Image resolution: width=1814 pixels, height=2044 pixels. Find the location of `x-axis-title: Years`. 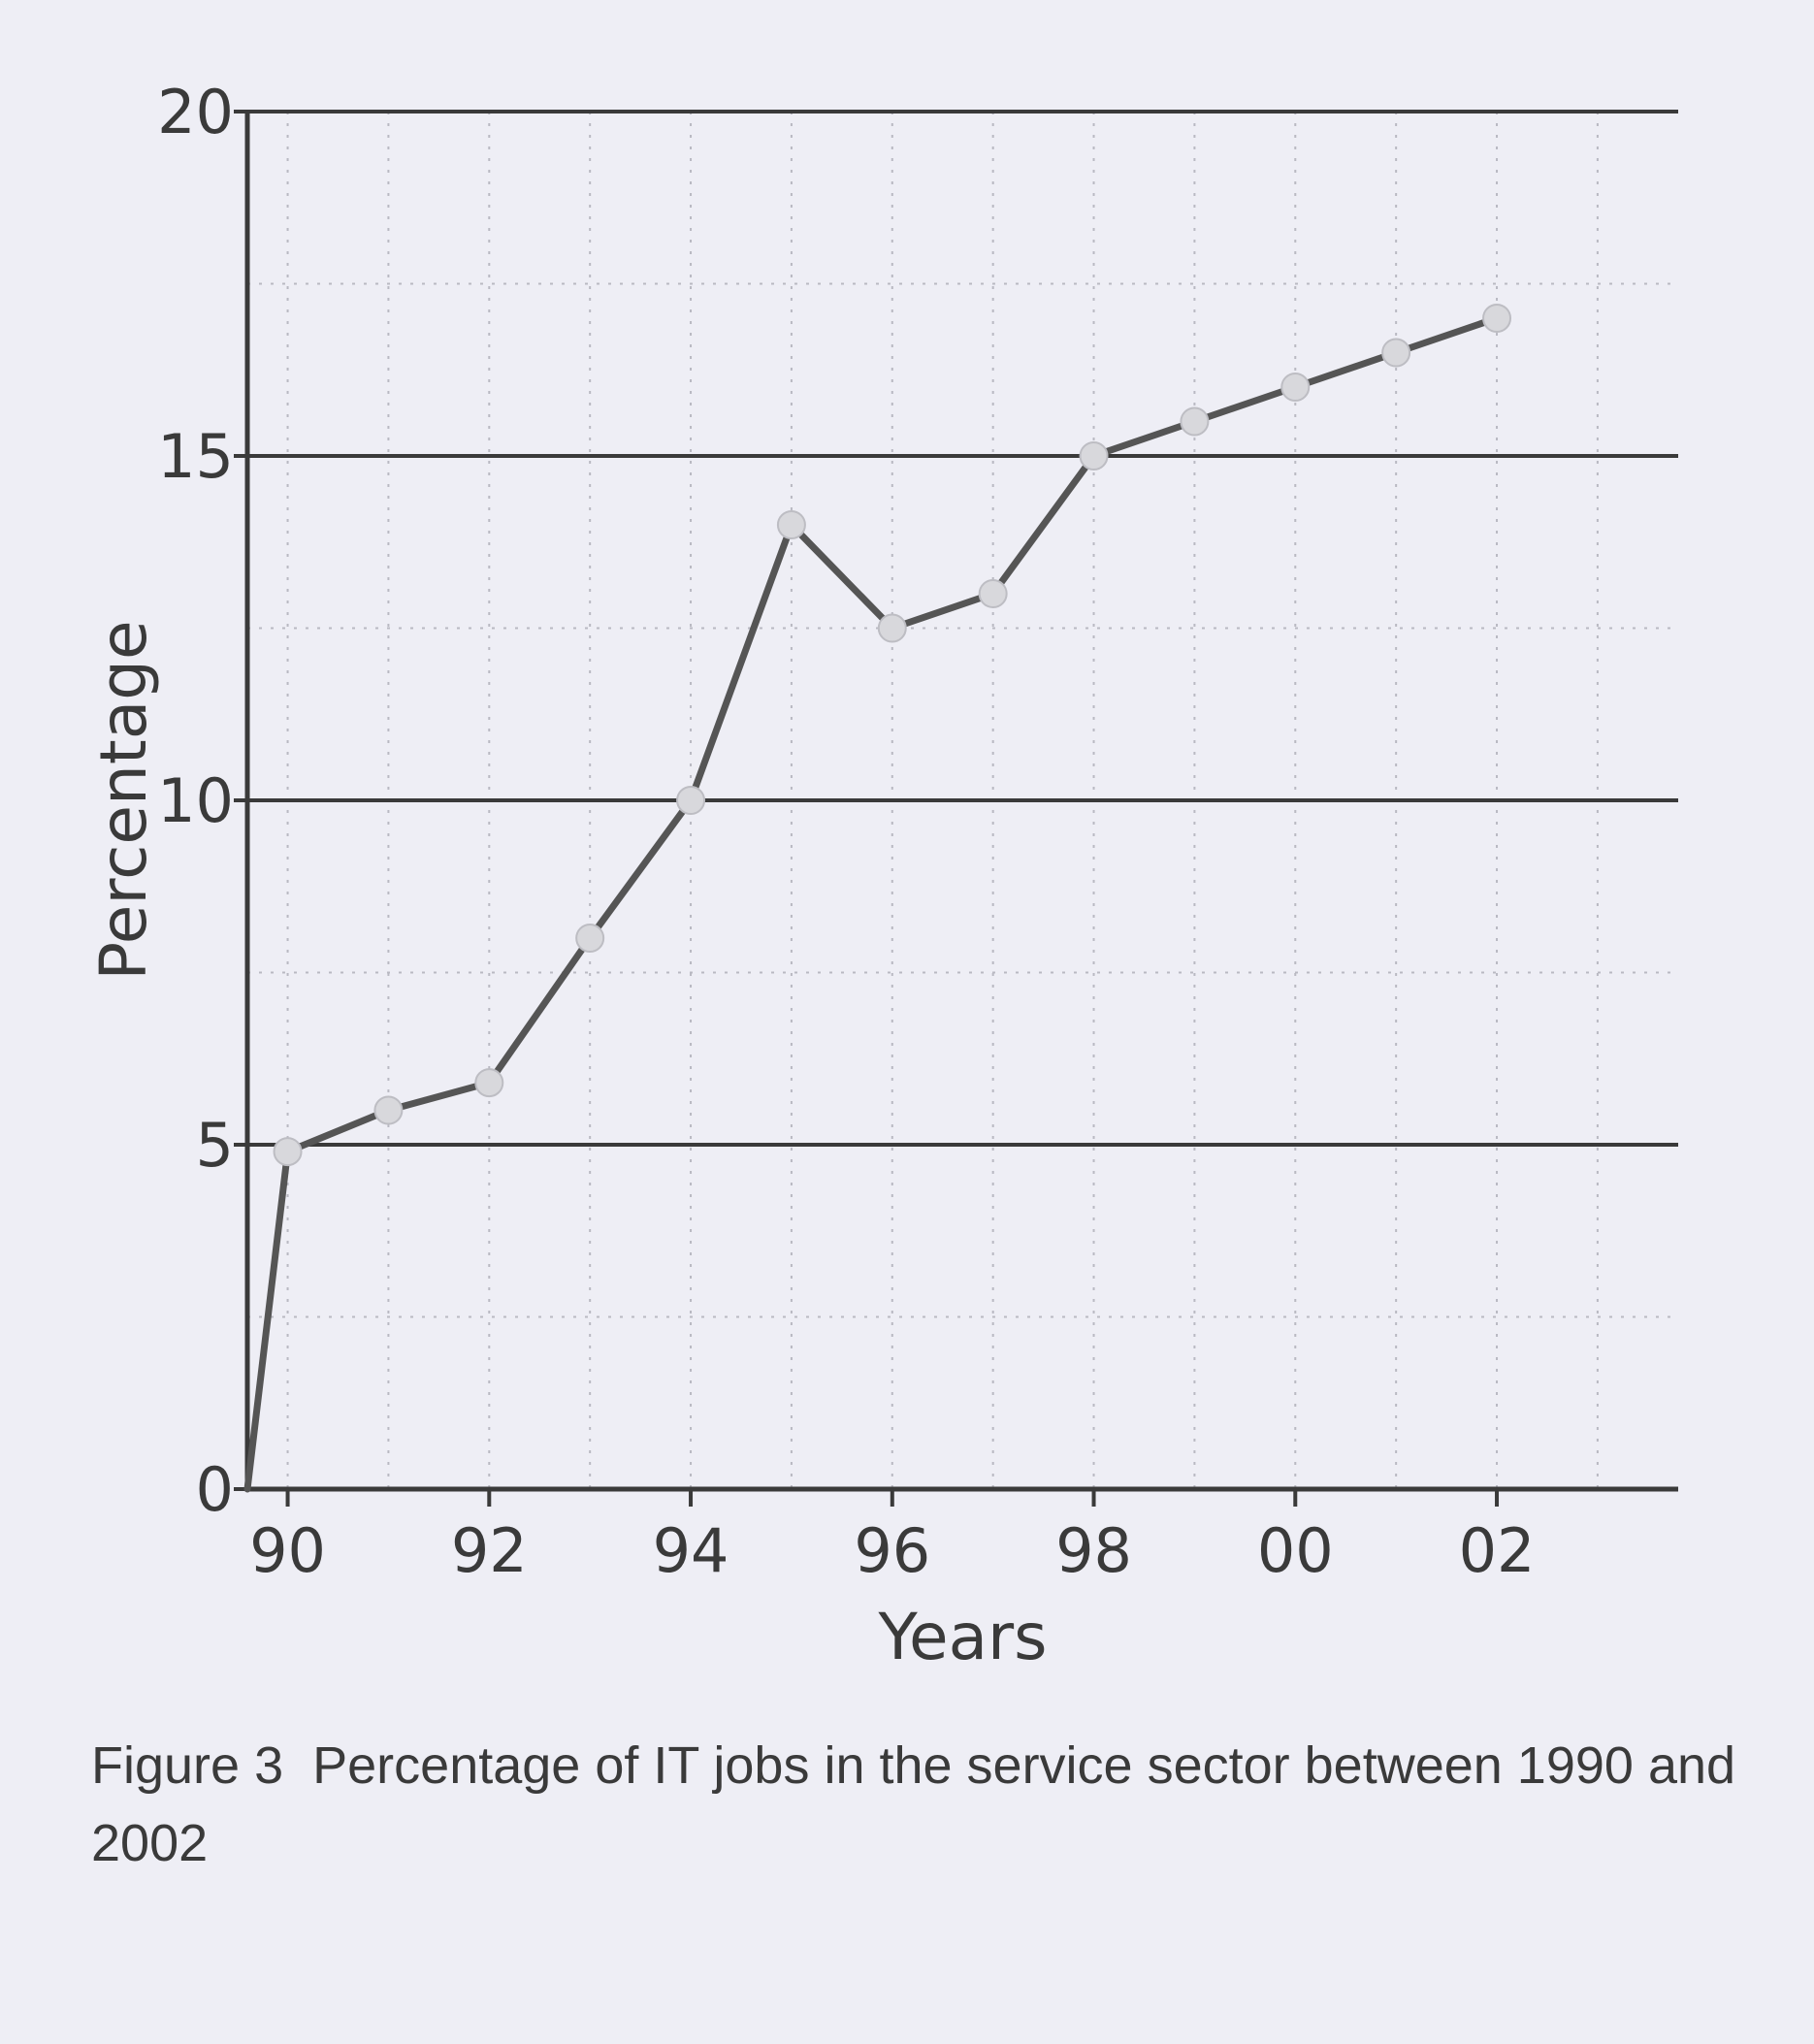

x-axis-title: Years is located at coordinates (962, 1637).